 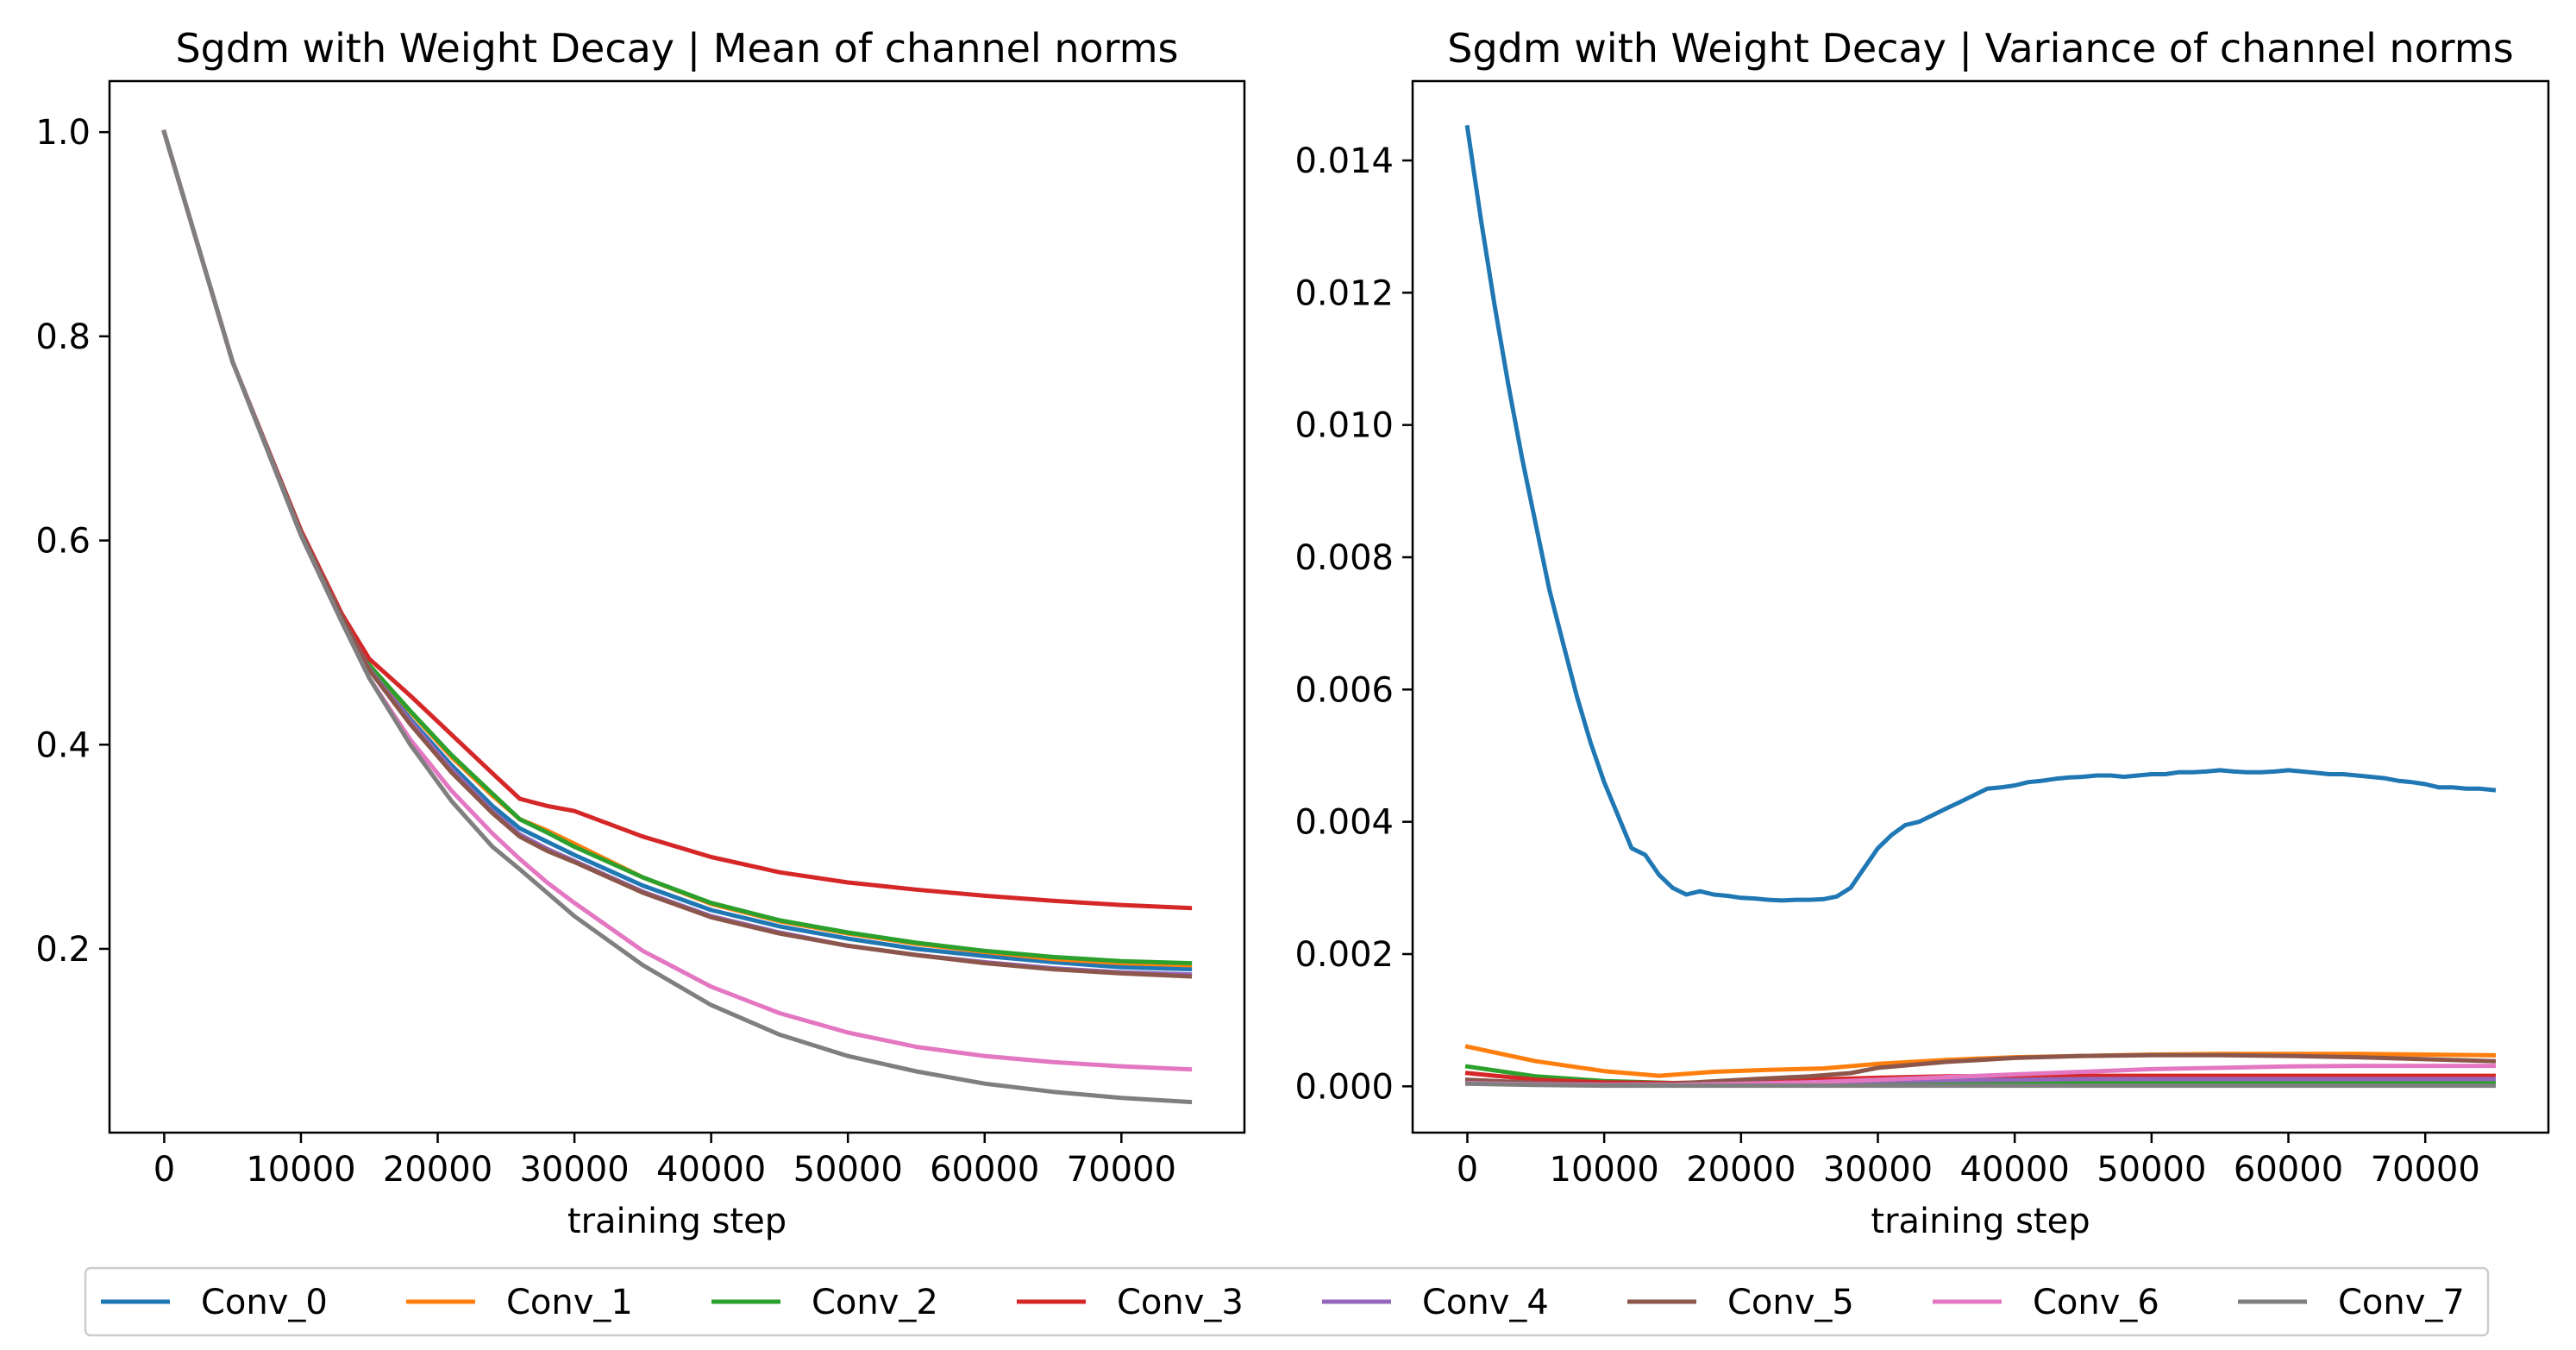 What do you see at coordinates (264, 1302) in the screenshot?
I see `legend-label-conv-0: Conv_0` at bounding box center [264, 1302].